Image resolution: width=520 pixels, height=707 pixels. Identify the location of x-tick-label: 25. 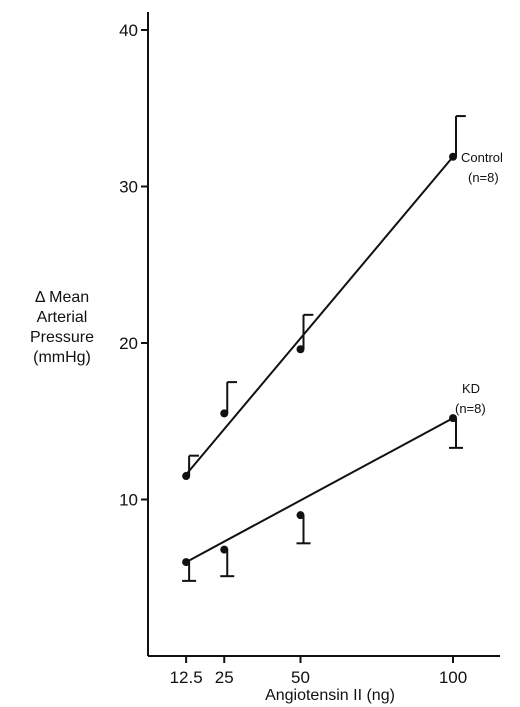
(224, 677).